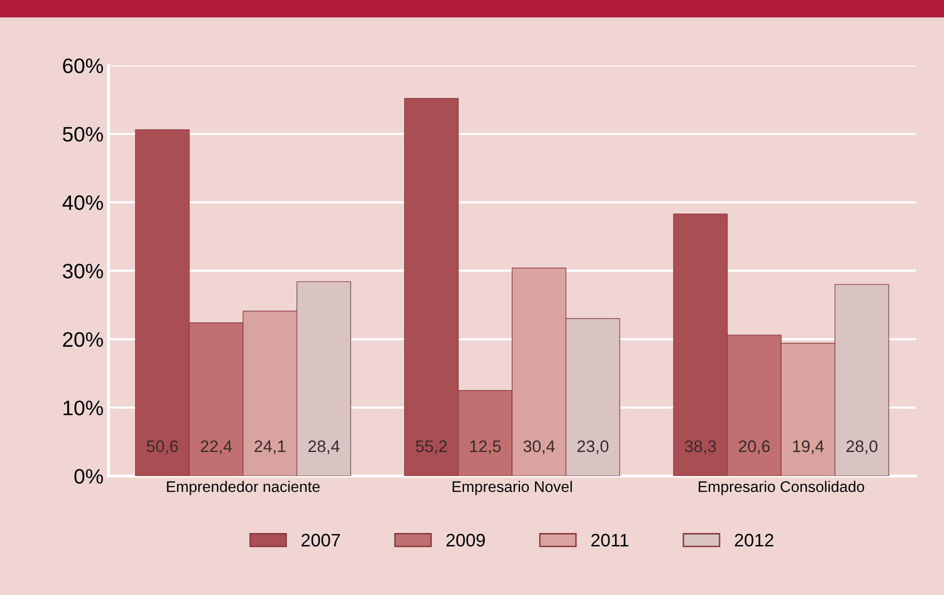 The height and width of the screenshot is (595, 944). Describe the element at coordinates (512, 488) in the screenshot. I see `x-tick-label: Empresario Novel` at that location.